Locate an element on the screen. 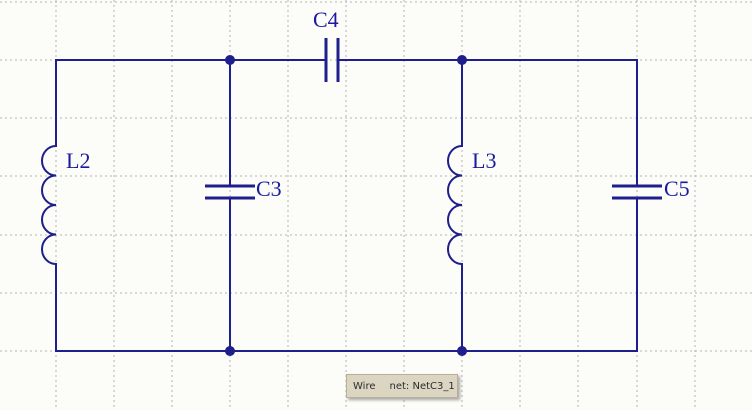  label-l2: L2 is located at coordinates (78, 160).